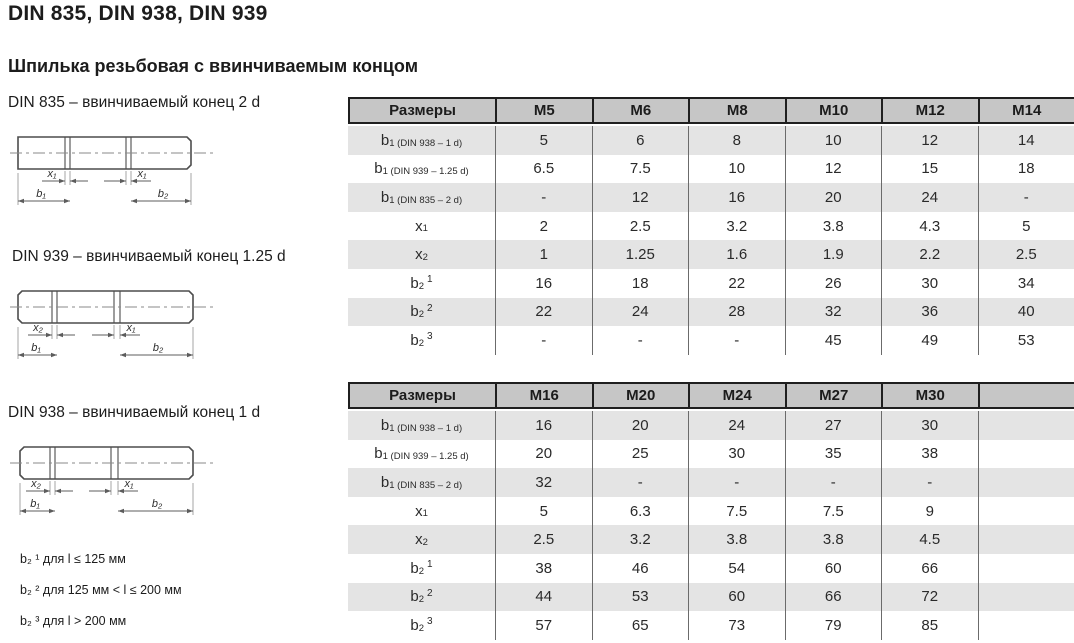 The width and height of the screenshot is (1074, 643). I want to click on cell-value: 5, so click(1025, 226).